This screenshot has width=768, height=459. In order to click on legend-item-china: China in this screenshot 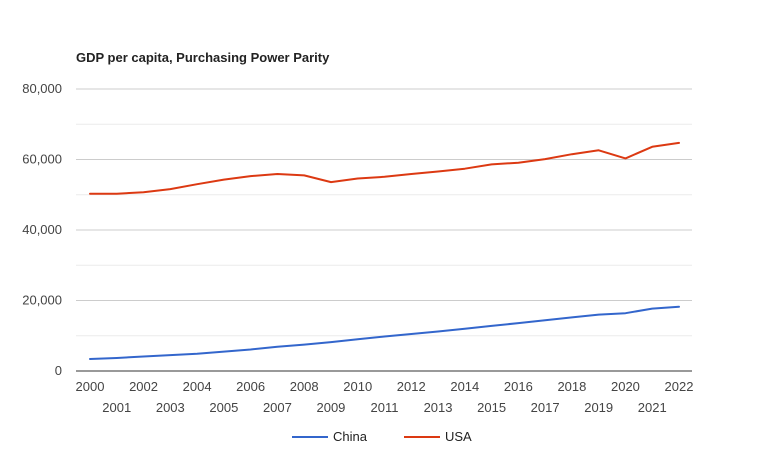, I will do `click(330, 436)`.